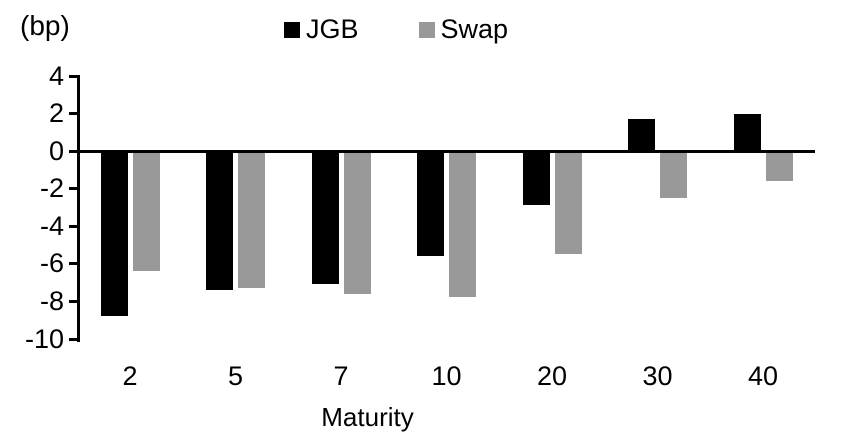  I want to click on jgb-swatch-icon, so click(292, 29).